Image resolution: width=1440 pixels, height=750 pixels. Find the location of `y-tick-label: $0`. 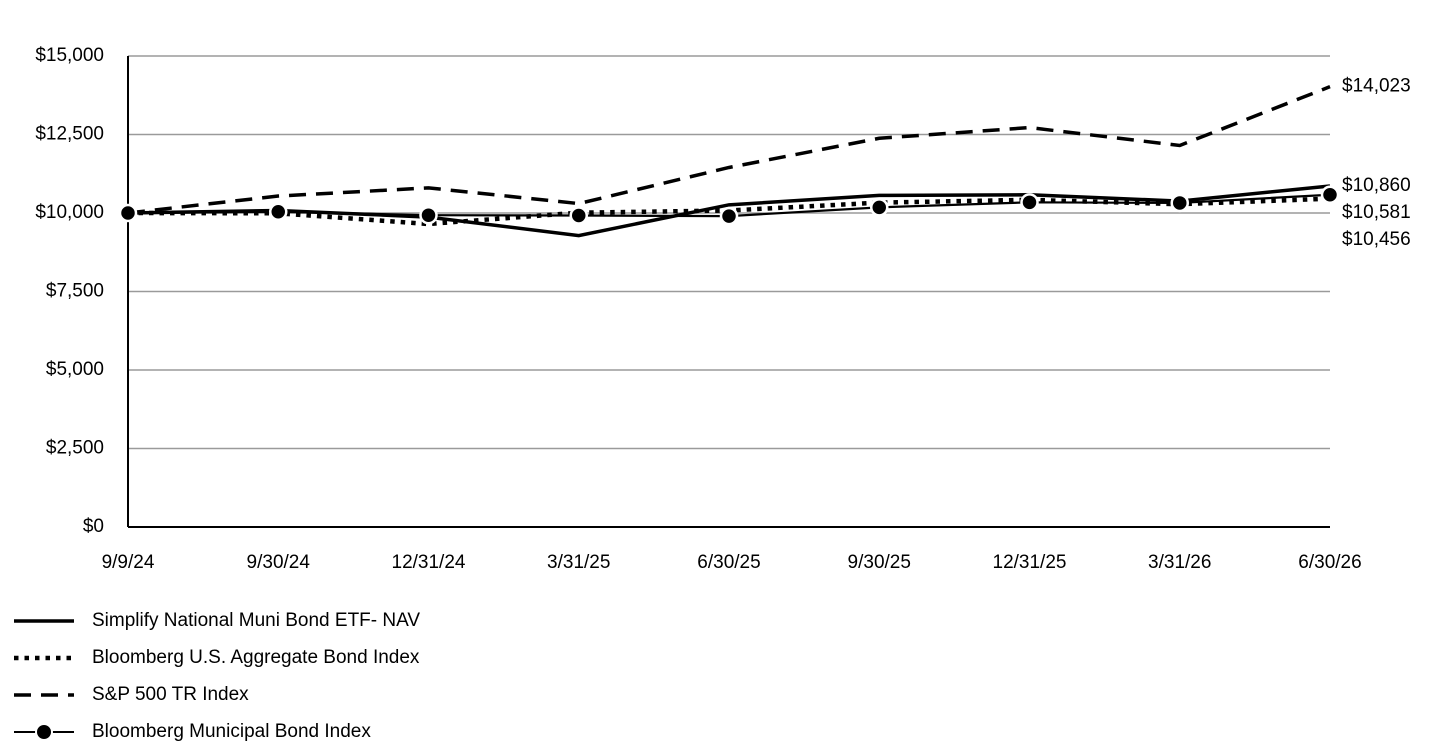

y-tick-label: $0 is located at coordinates (93, 526).